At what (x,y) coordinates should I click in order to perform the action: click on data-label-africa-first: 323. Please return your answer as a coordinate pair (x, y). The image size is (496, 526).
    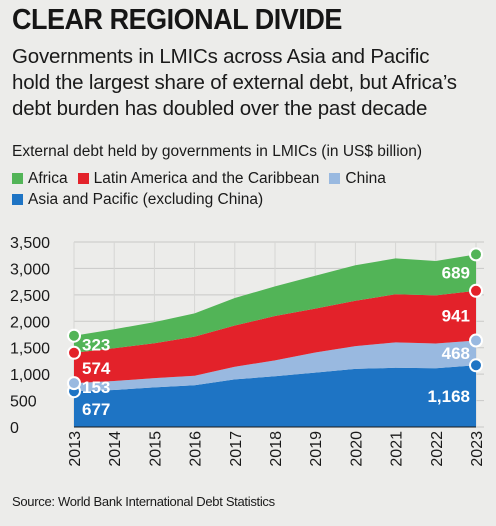
    Looking at the image, I should click on (96, 344).